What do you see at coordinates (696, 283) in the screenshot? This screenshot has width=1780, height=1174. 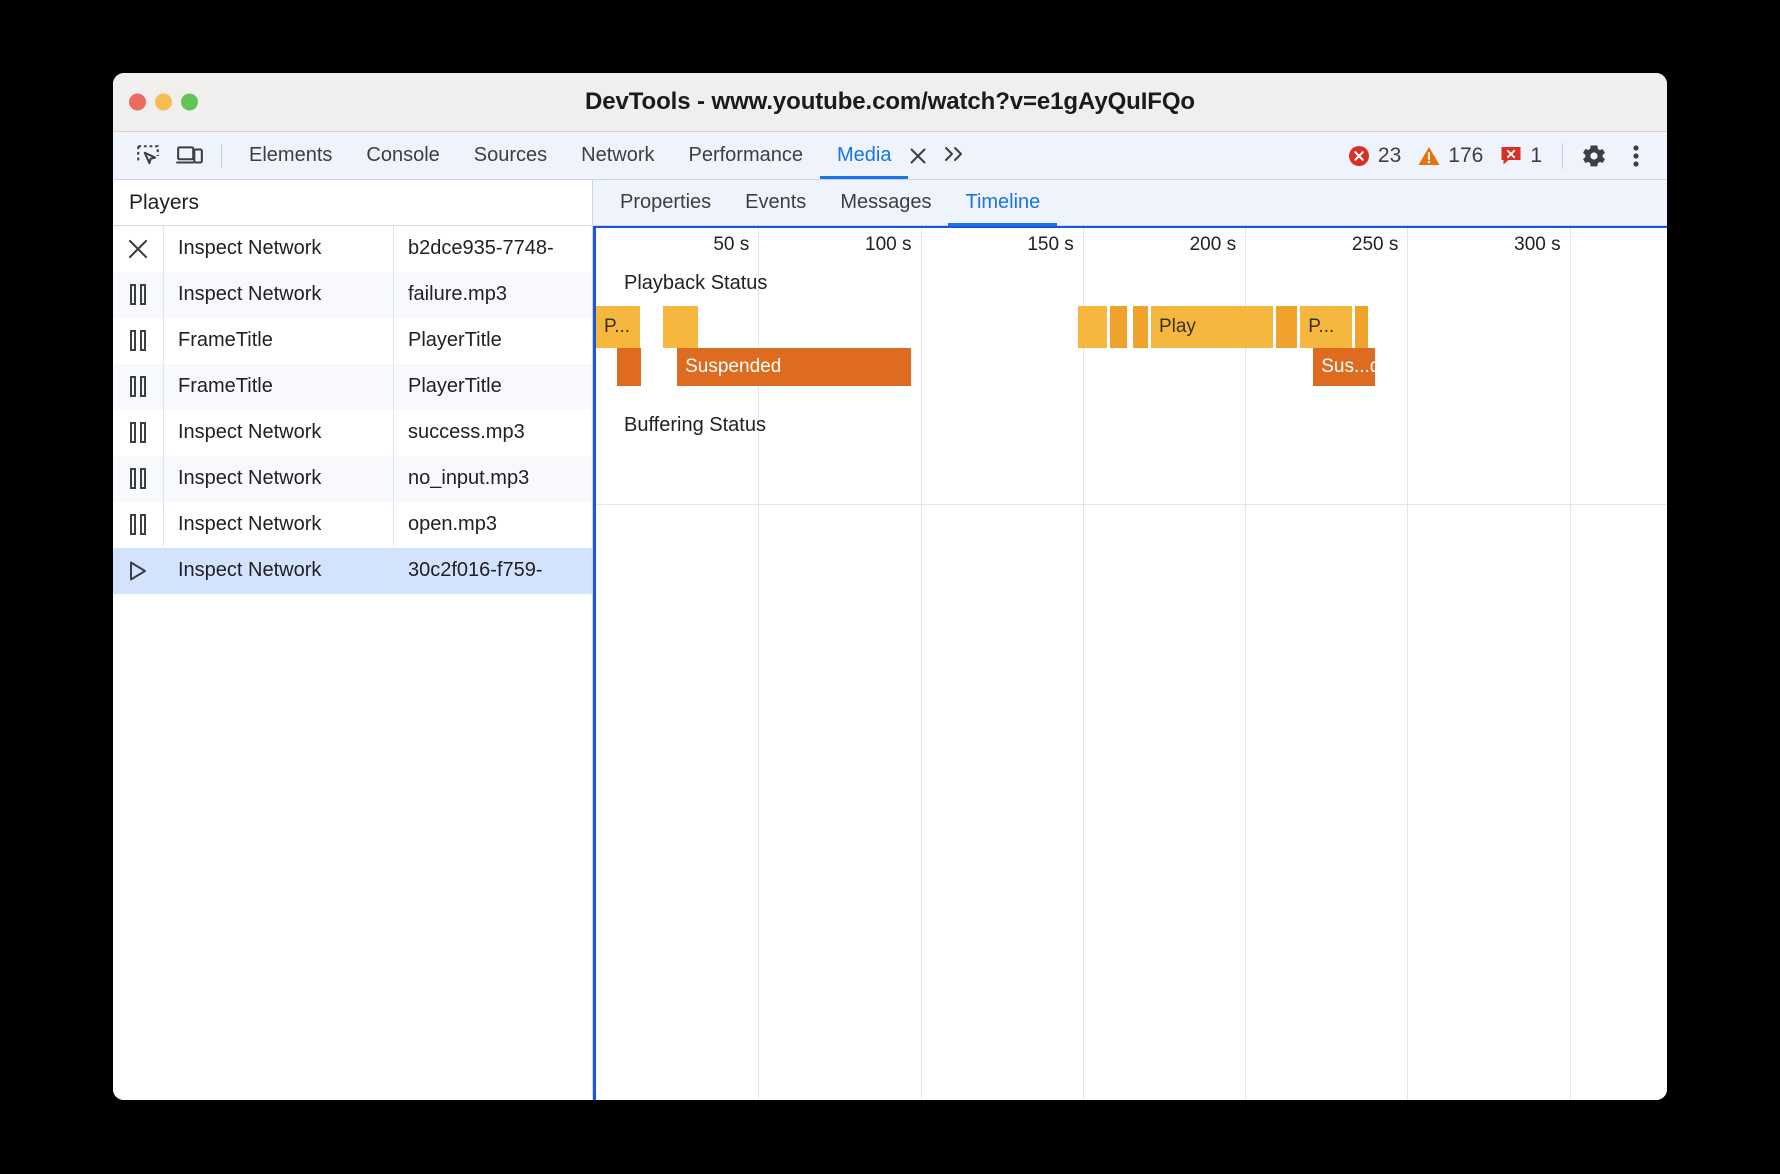 I see `track-label: Playback Status` at bounding box center [696, 283].